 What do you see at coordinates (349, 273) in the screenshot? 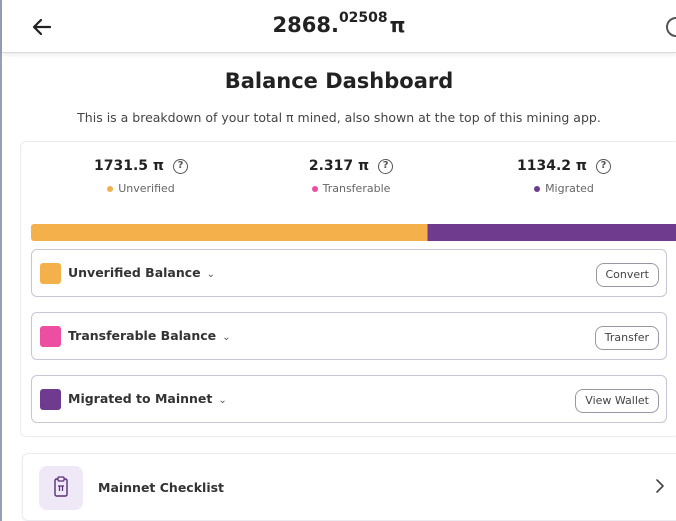
I see `row-unverified-balance: Unverified Balance ⌄ Convert` at bounding box center [349, 273].